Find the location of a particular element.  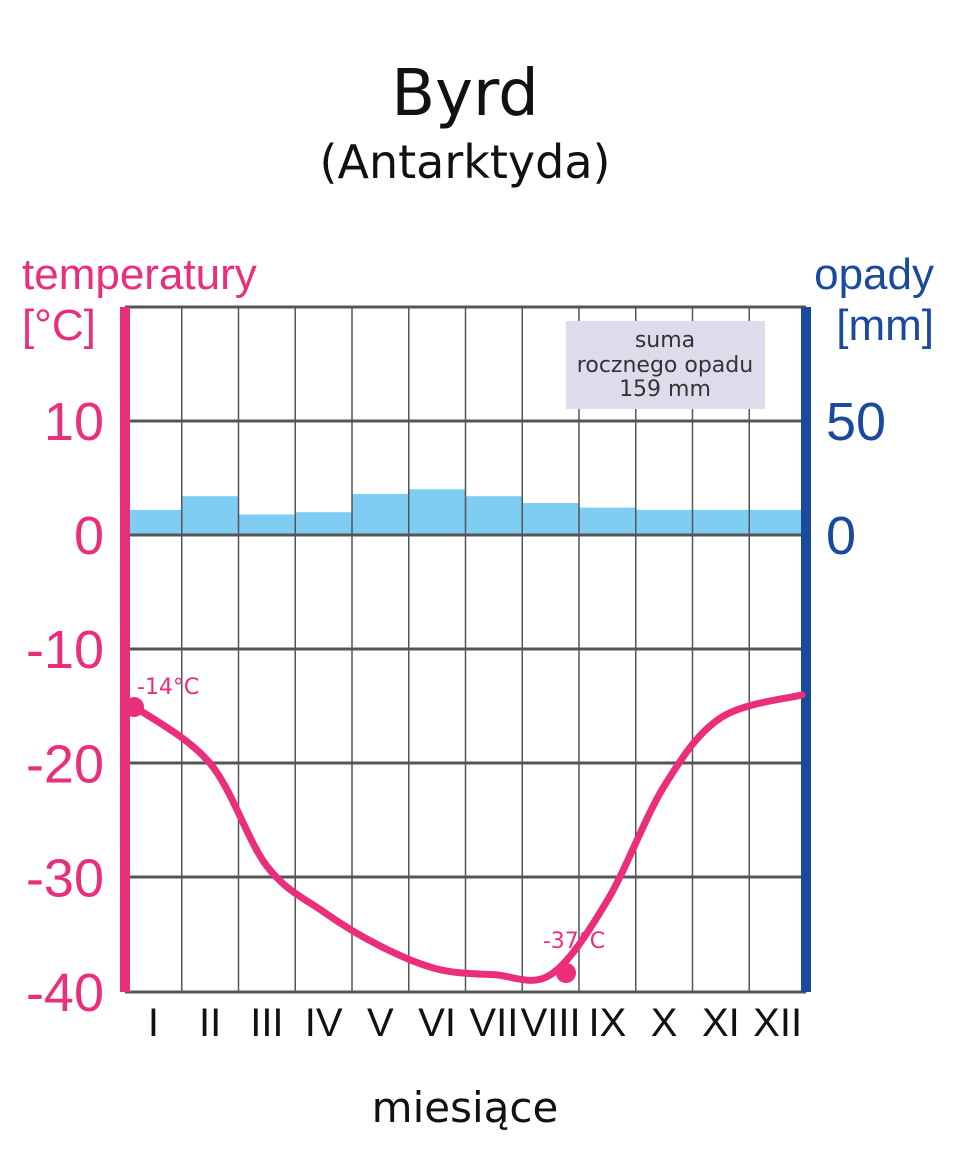

precipitation-bar-X is located at coordinates (664, 522).